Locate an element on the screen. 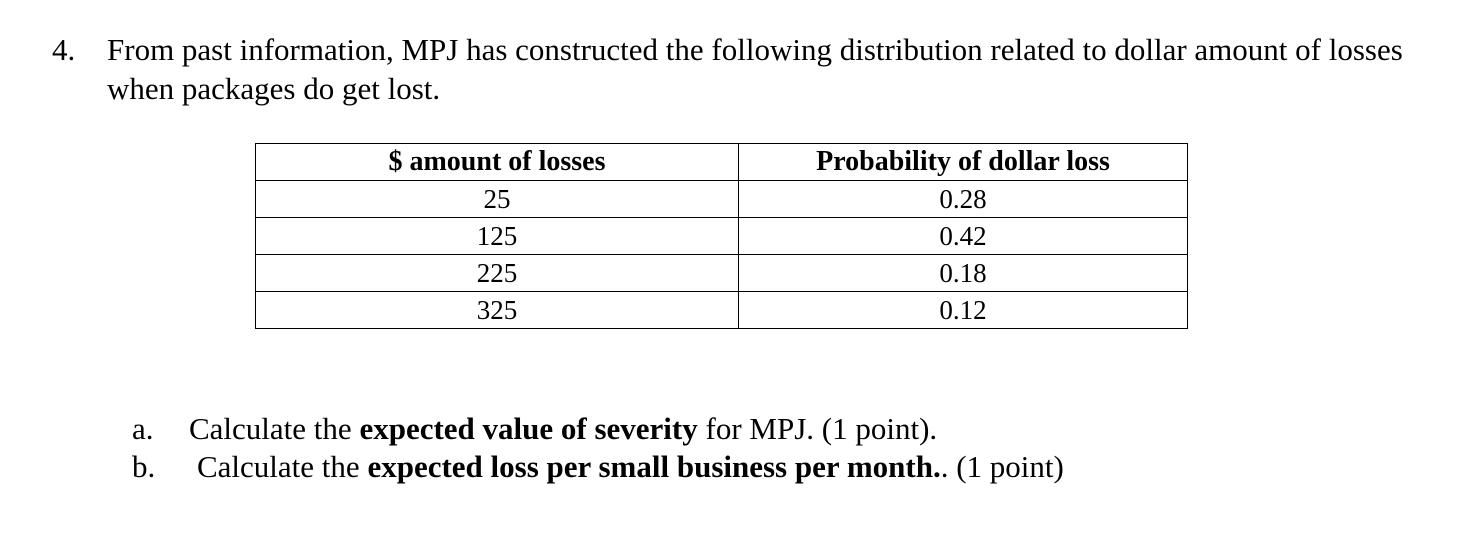 This screenshot has width=1480, height=538. cell-amount: 325 is located at coordinates (497, 310).